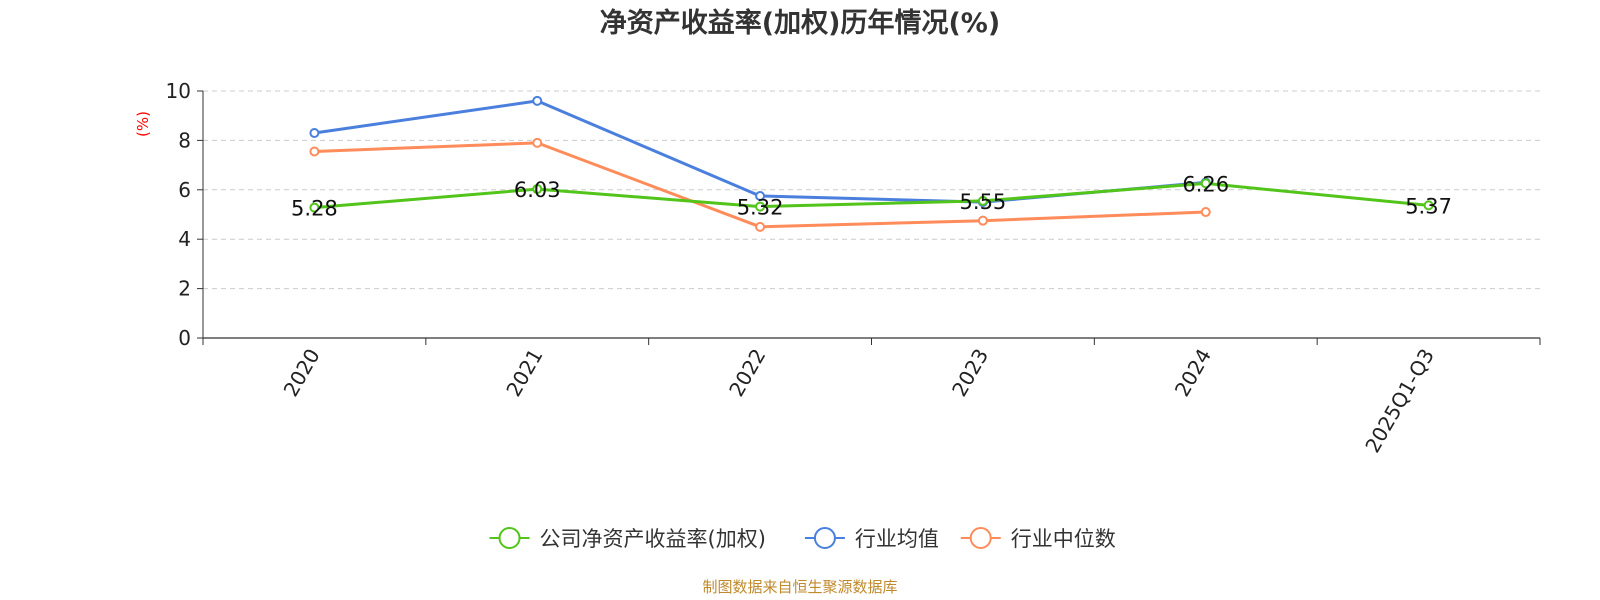 This screenshot has height=600, width=1600. I want to click on legend-item: 公司净资产收益率(加权), so click(627, 539).